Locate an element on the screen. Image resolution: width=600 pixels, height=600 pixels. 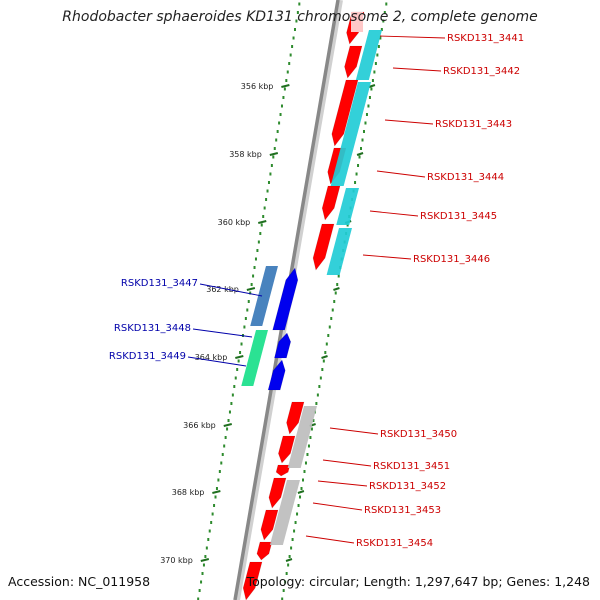
gene-label-forward: RSKD131_3450 is located at coordinates (418, 434).